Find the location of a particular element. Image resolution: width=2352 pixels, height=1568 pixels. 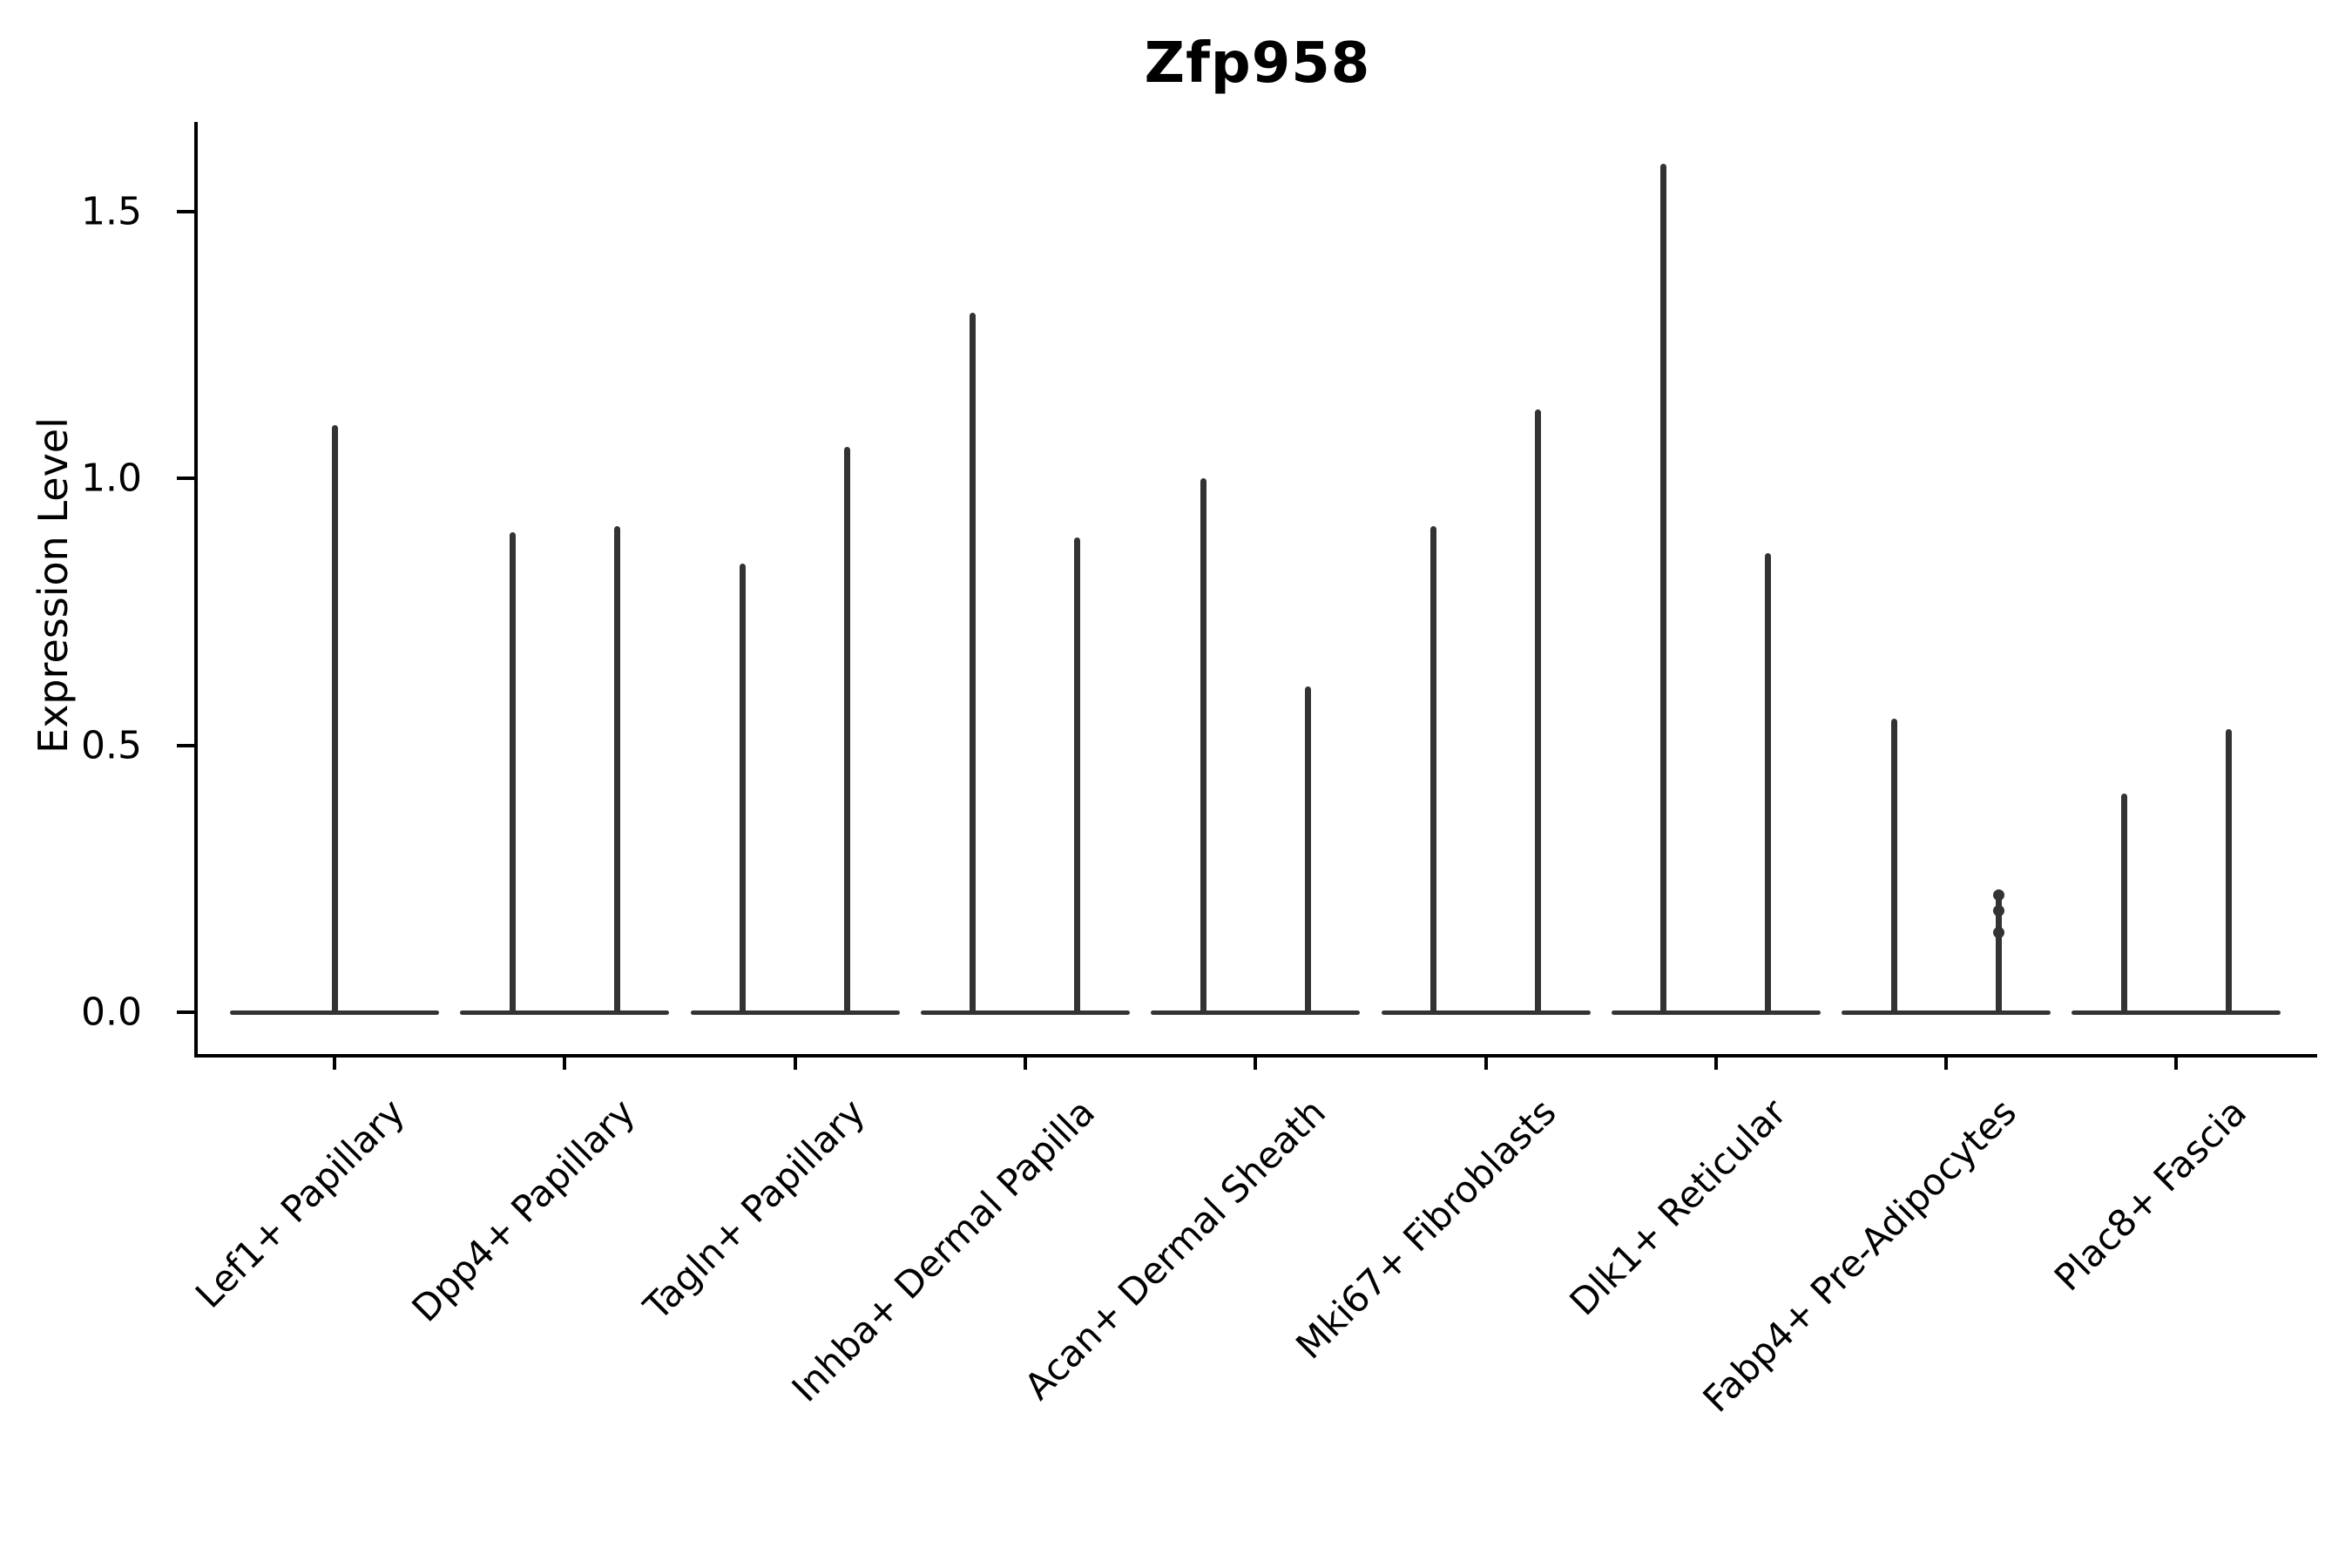

x-axis-spine is located at coordinates (1255, 1056).